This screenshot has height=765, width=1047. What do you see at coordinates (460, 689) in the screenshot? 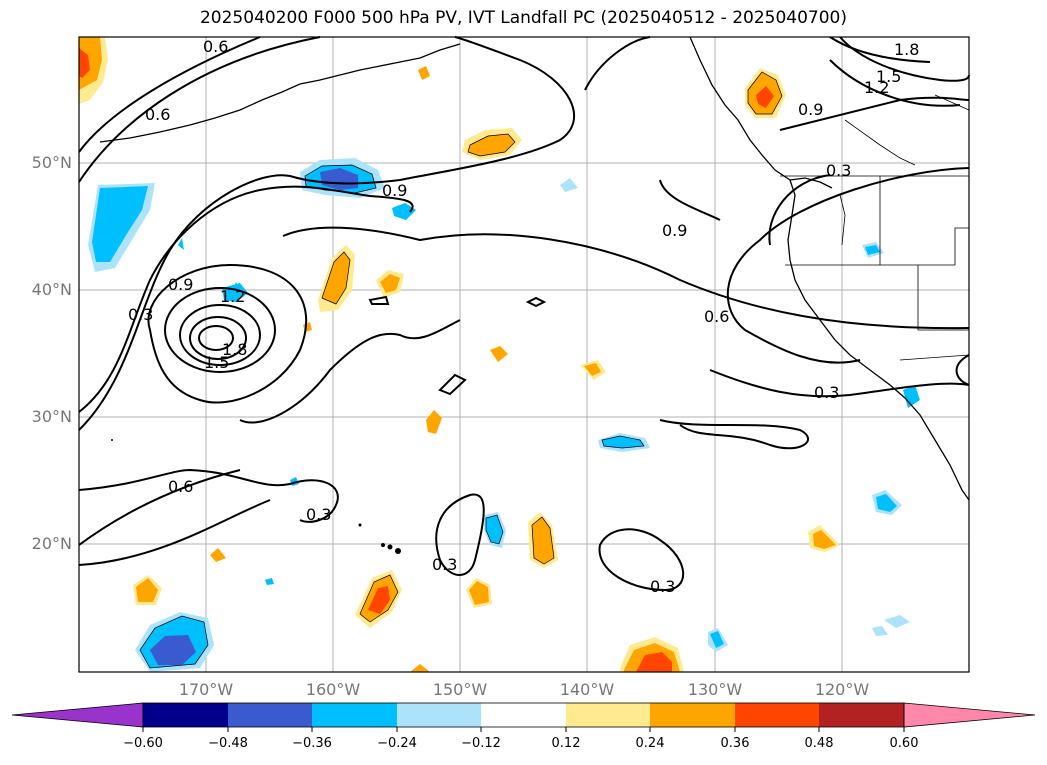
I see `lon-label-150w: 150°W` at bounding box center [460, 689].